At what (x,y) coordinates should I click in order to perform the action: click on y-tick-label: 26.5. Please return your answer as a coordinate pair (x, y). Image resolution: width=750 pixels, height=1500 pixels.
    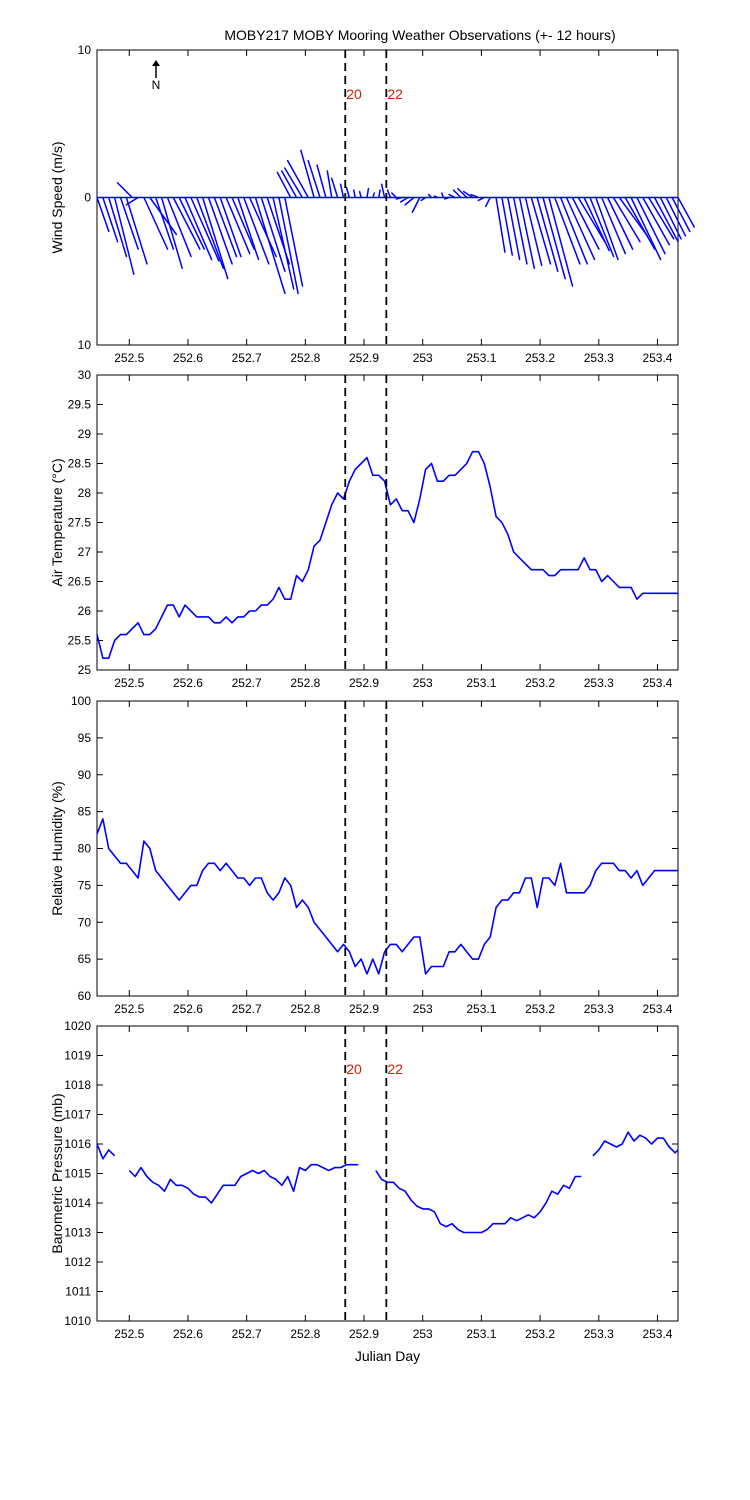
    Looking at the image, I should click on (80, 582).